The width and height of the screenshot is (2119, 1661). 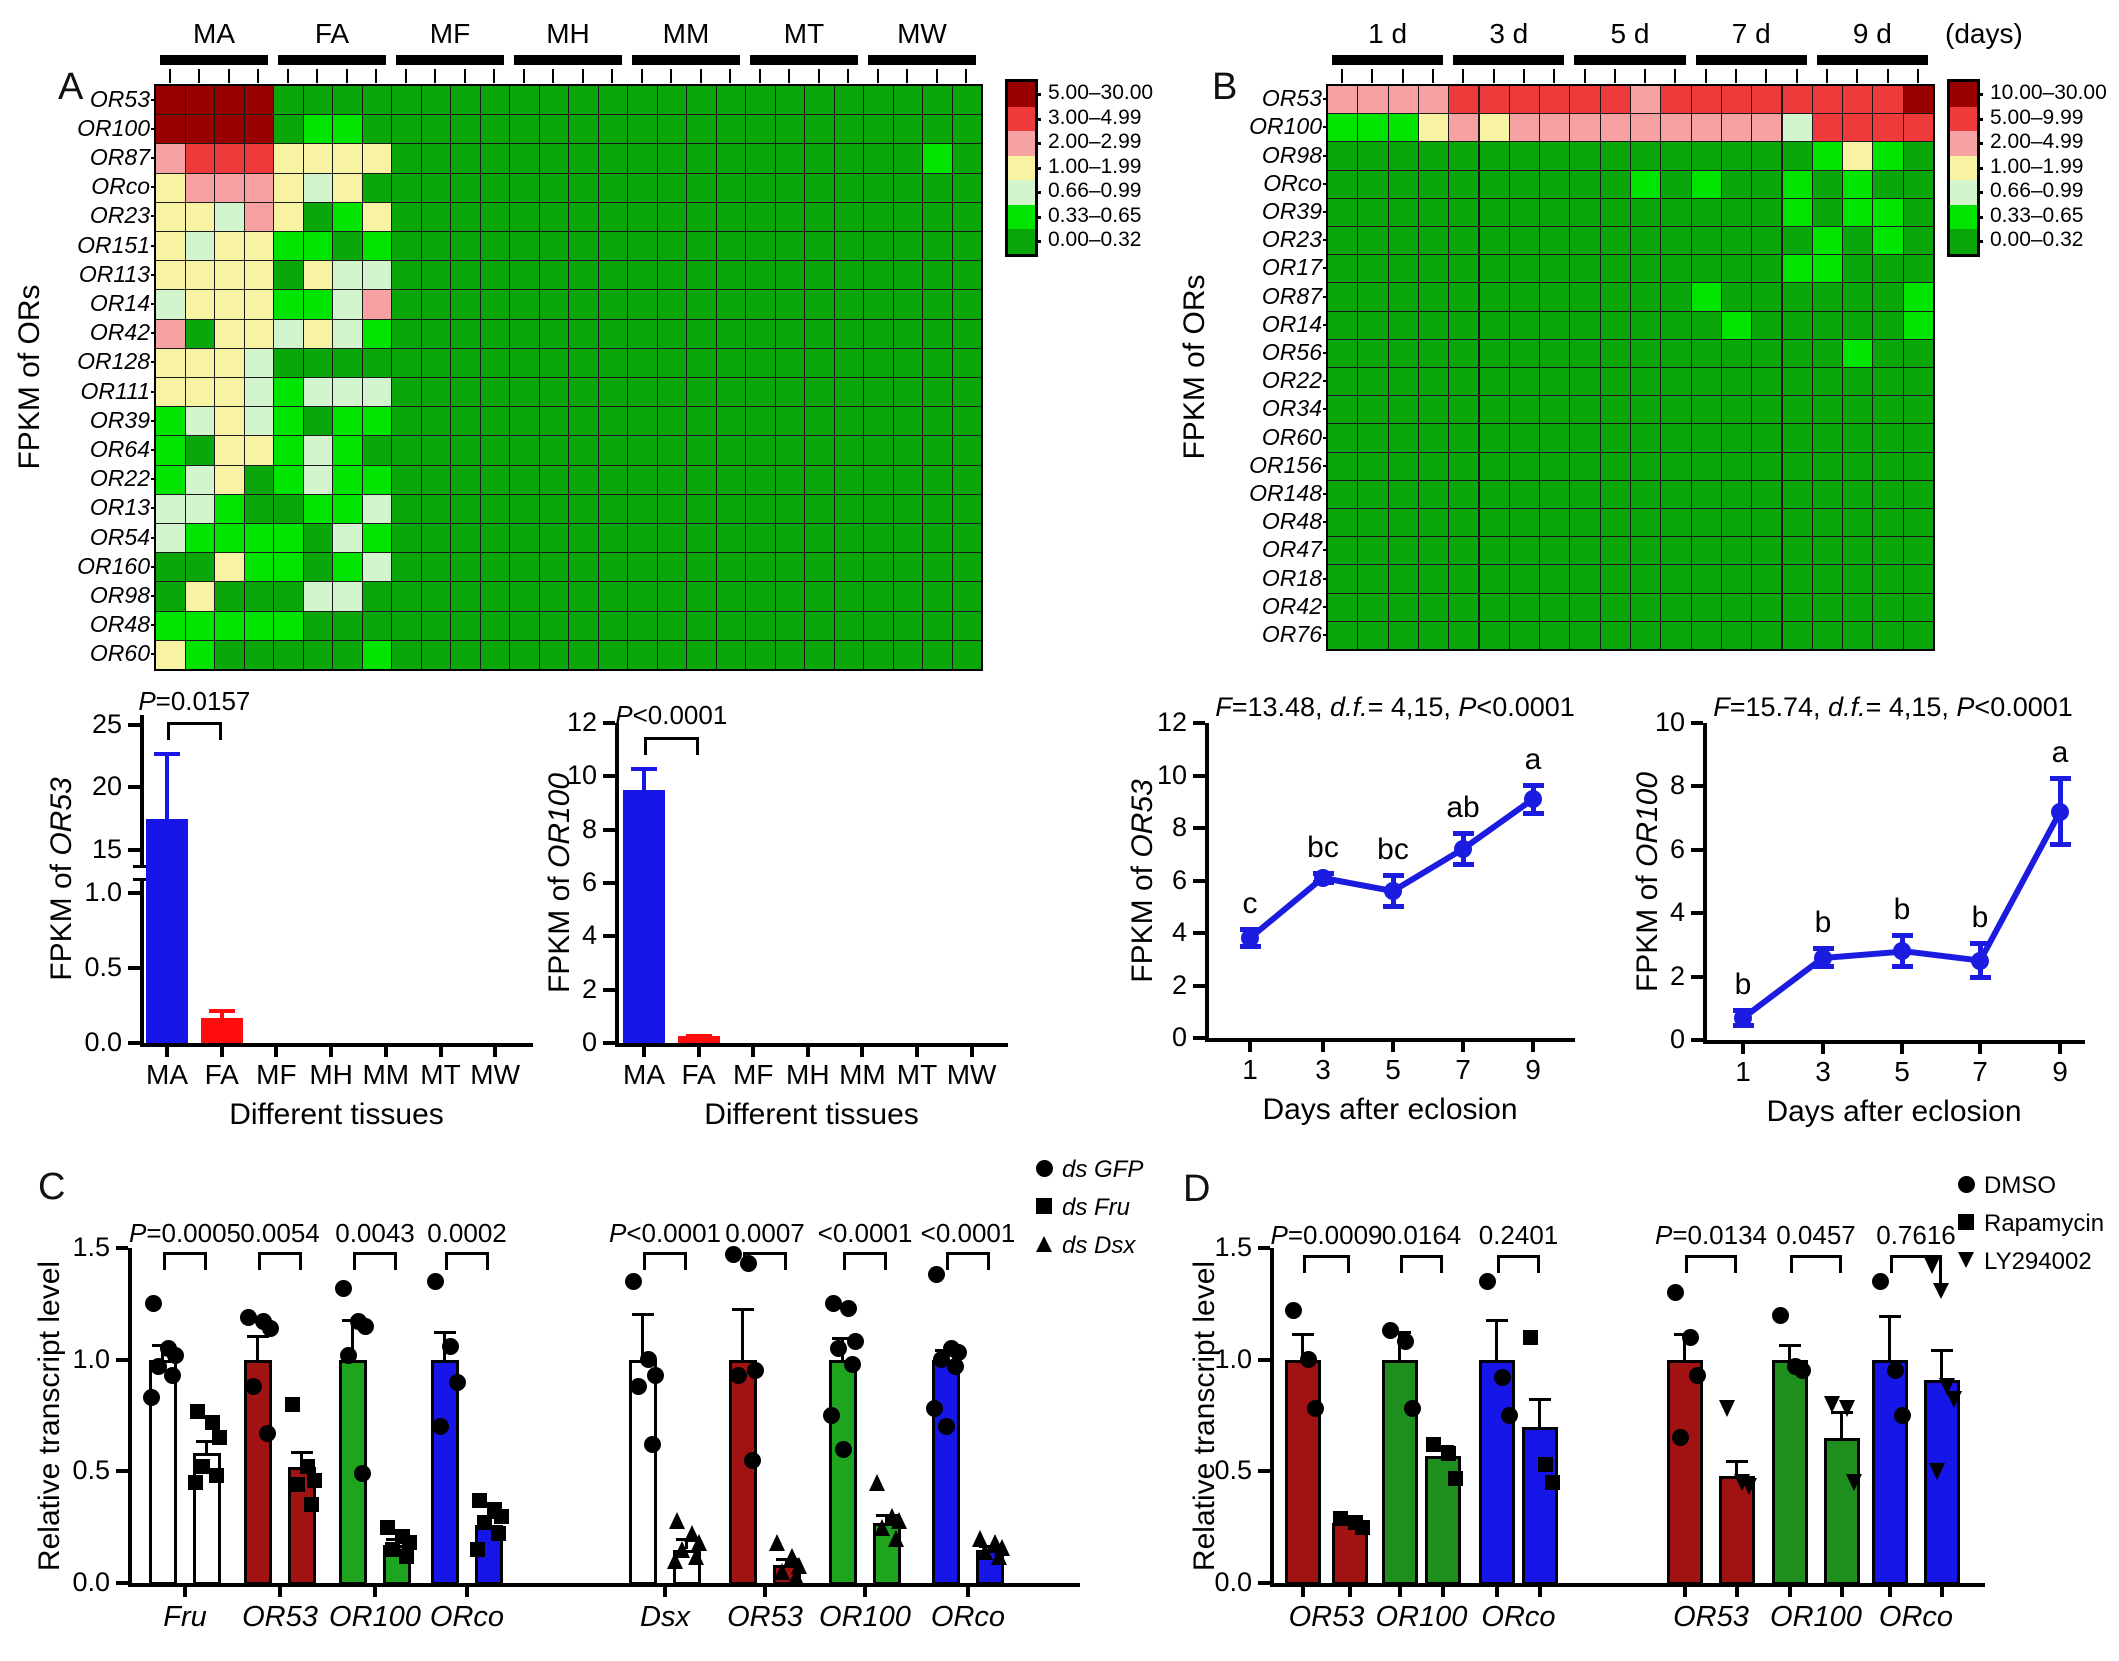 I want to click on x-tick-label: MW, so click(x=495, y=1074).